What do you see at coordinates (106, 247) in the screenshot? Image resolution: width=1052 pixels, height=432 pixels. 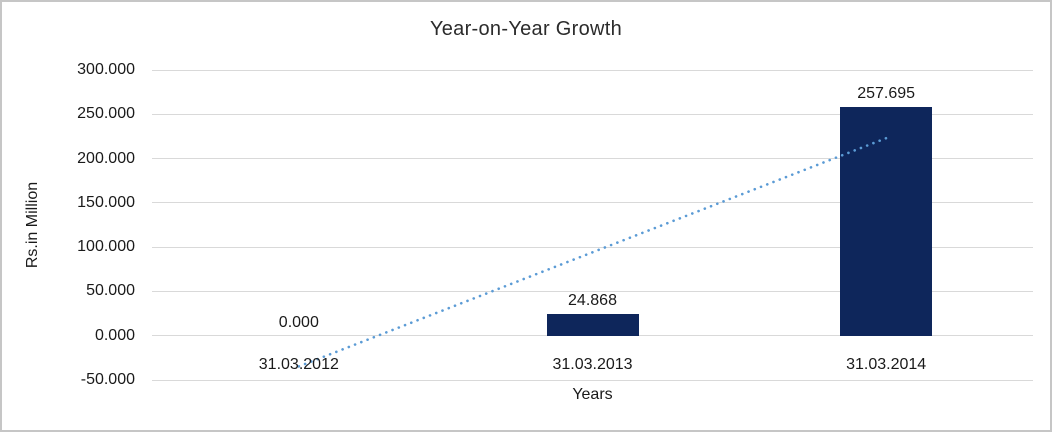 I see `y-axis-tick-label: 100.000` at bounding box center [106, 247].